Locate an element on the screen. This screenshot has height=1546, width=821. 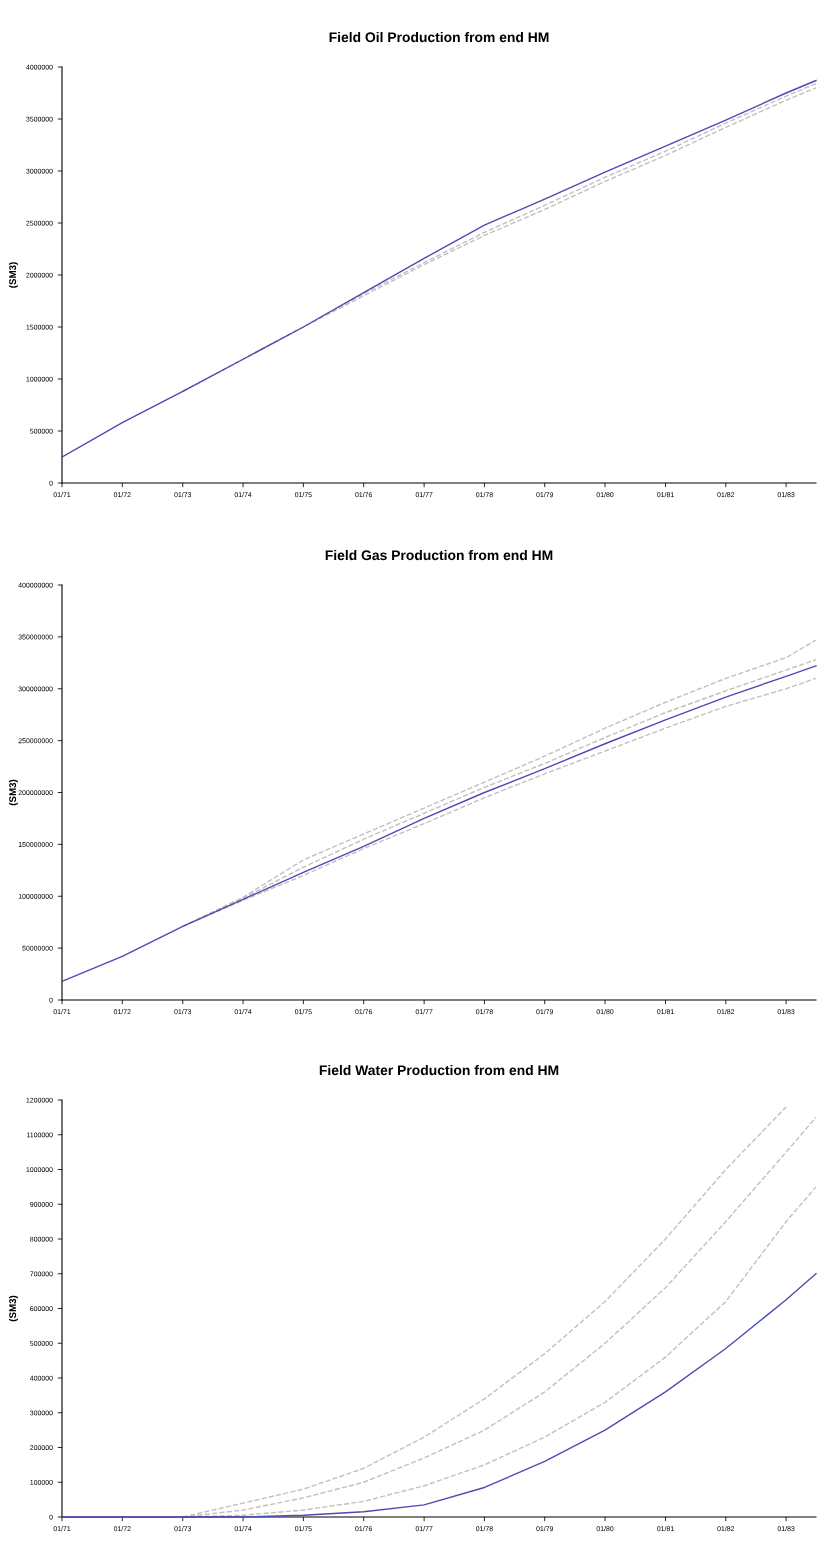
chart-title: Field Water Production from end HM is located at coordinates (439, 1070).